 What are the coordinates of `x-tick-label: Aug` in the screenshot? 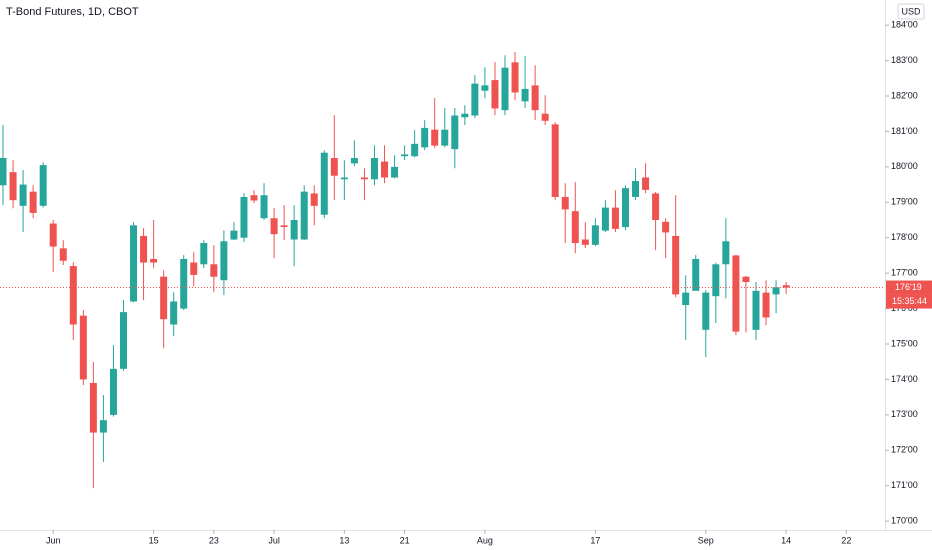 It's located at (485, 540).